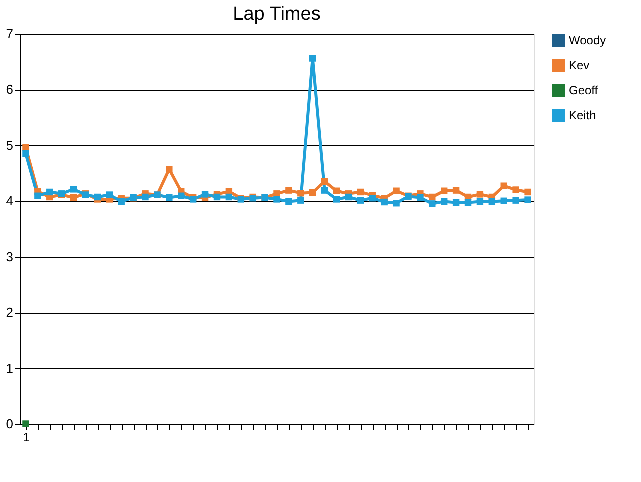 The image size is (641, 482). What do you see at coordinates (10, 312) in the screenshot?
I see `y-tick-label: 2` at bounding box center [10, 312].